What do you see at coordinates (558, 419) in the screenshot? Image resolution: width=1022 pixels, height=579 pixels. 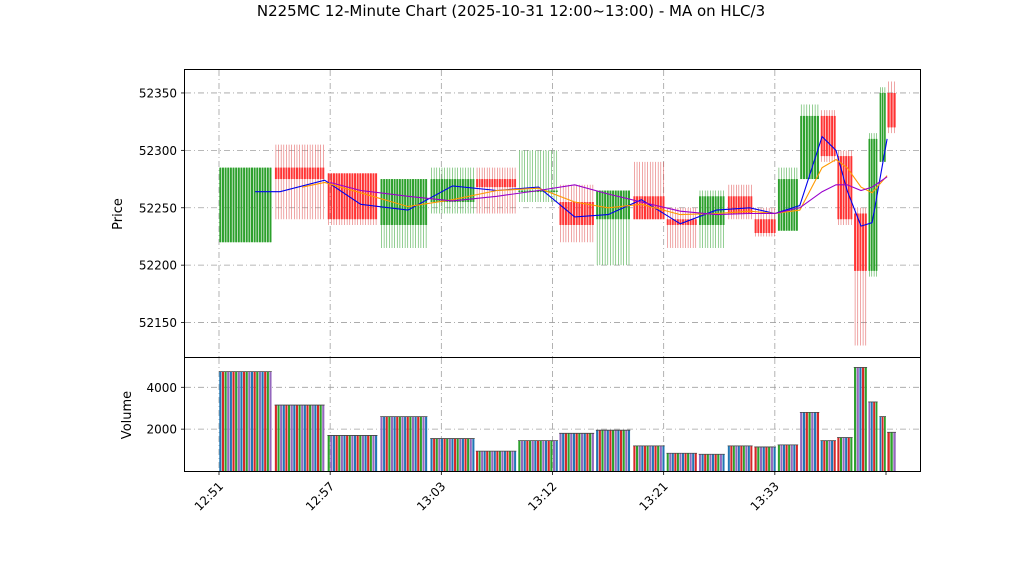 I see `volume-bars` at bounding box center [558, 419].